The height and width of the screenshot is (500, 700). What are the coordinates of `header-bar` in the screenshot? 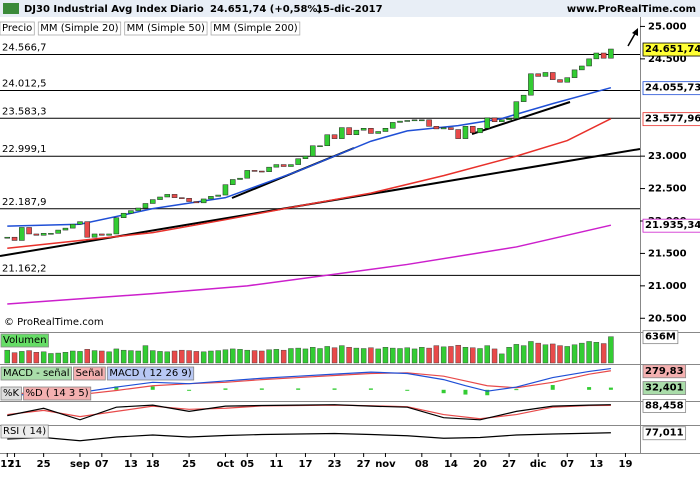 It's located at (350, 8).